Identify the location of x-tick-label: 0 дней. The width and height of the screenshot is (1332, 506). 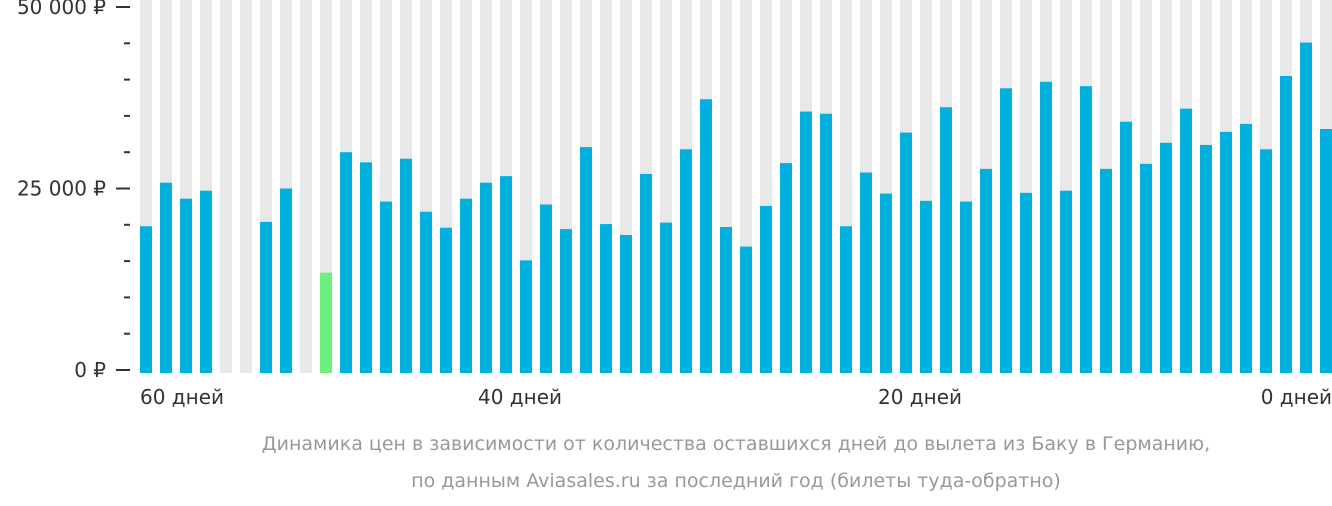
(1296, 397).